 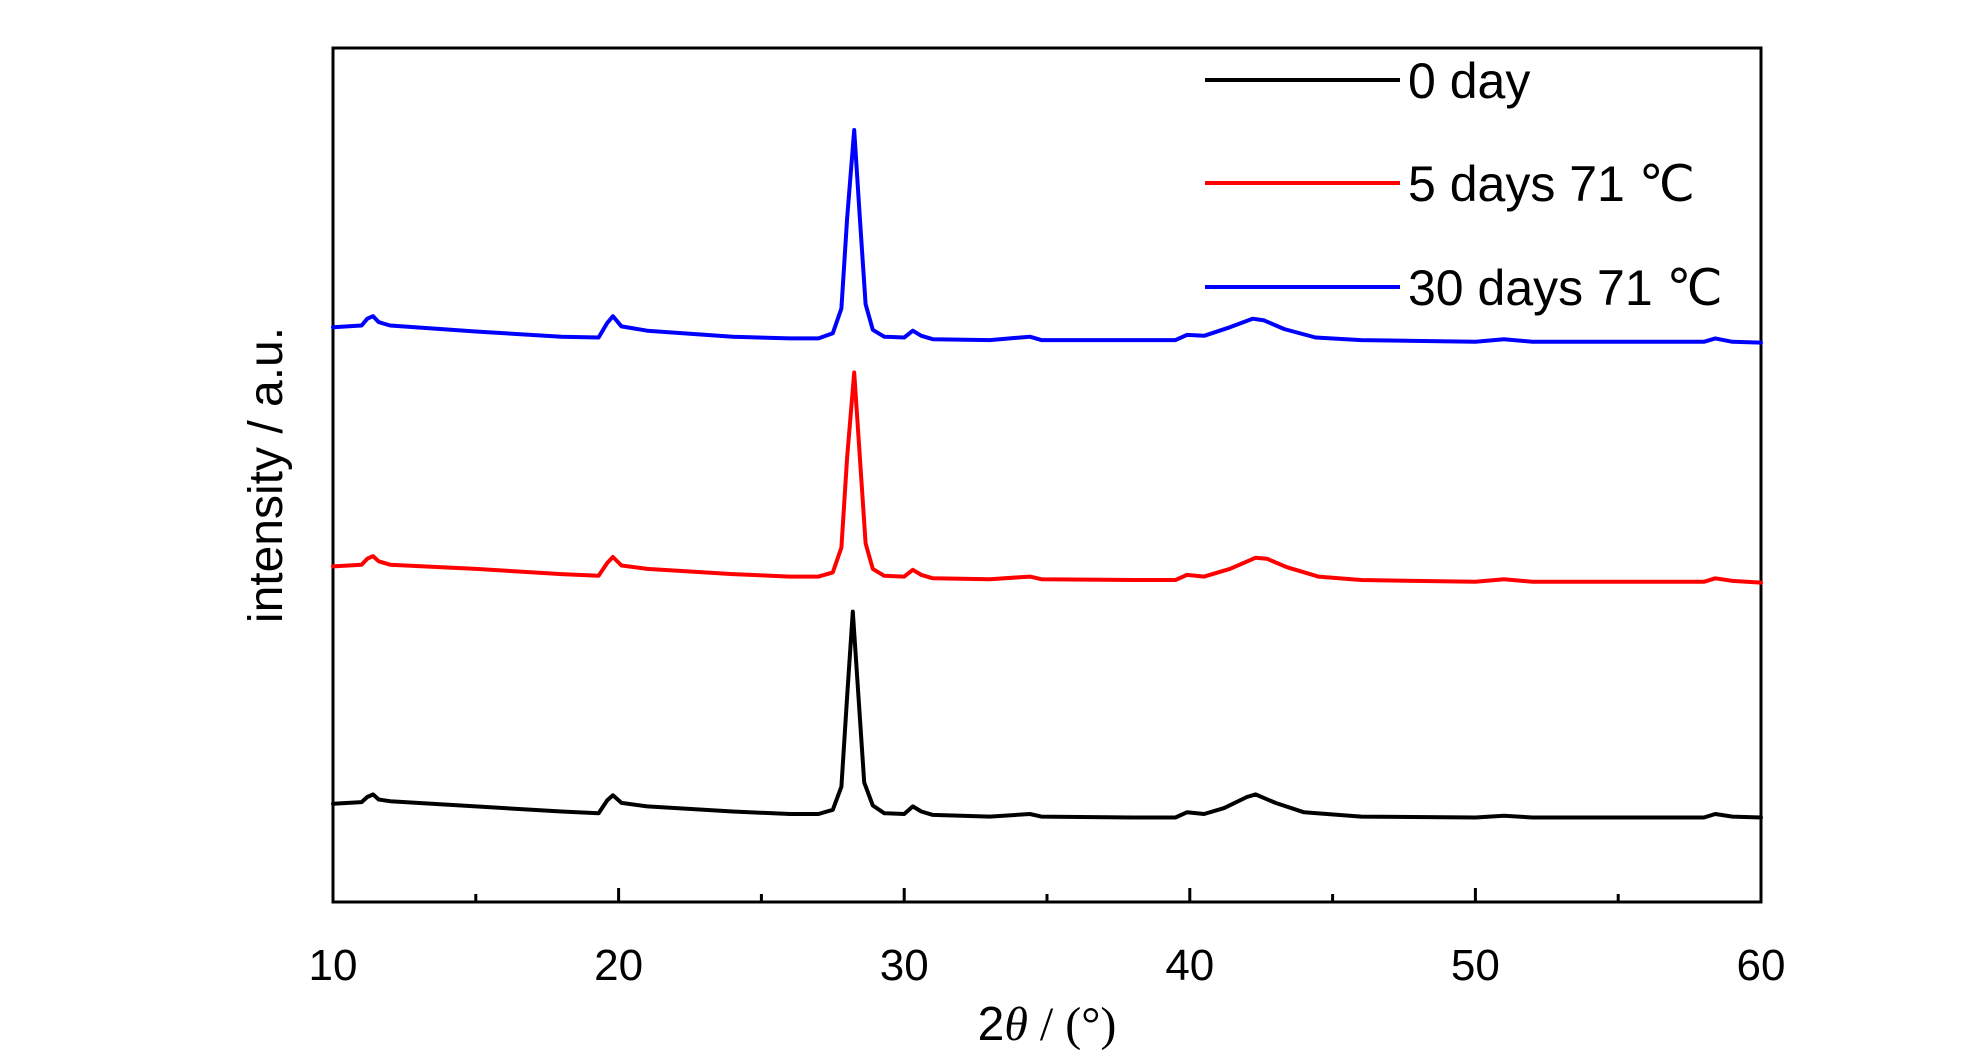 I want to click on x-tick-label-0: 10, so click(x=333, y=965).